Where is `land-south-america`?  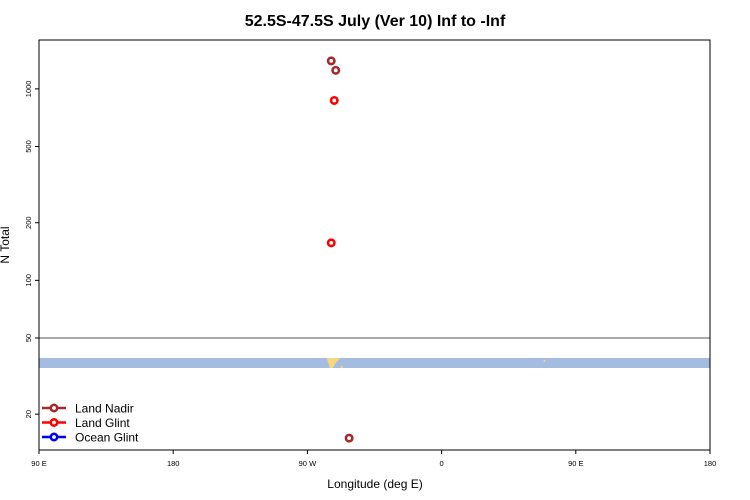
land-south-america is located at coordinates (333, 363).